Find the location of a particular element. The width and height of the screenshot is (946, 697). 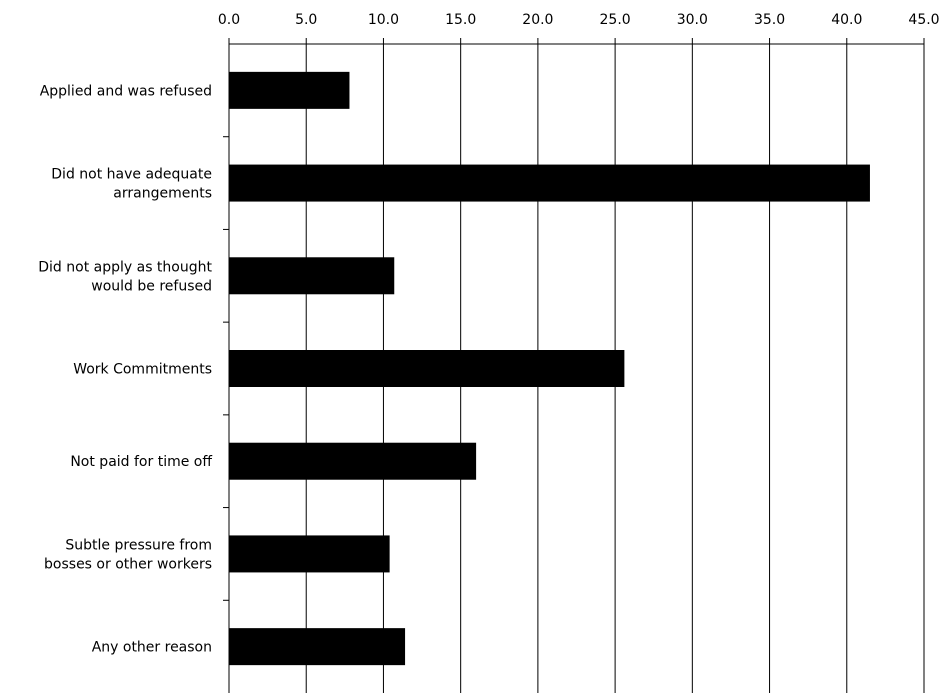

category-label-line: would be refused is located at coordinates (151, 286).